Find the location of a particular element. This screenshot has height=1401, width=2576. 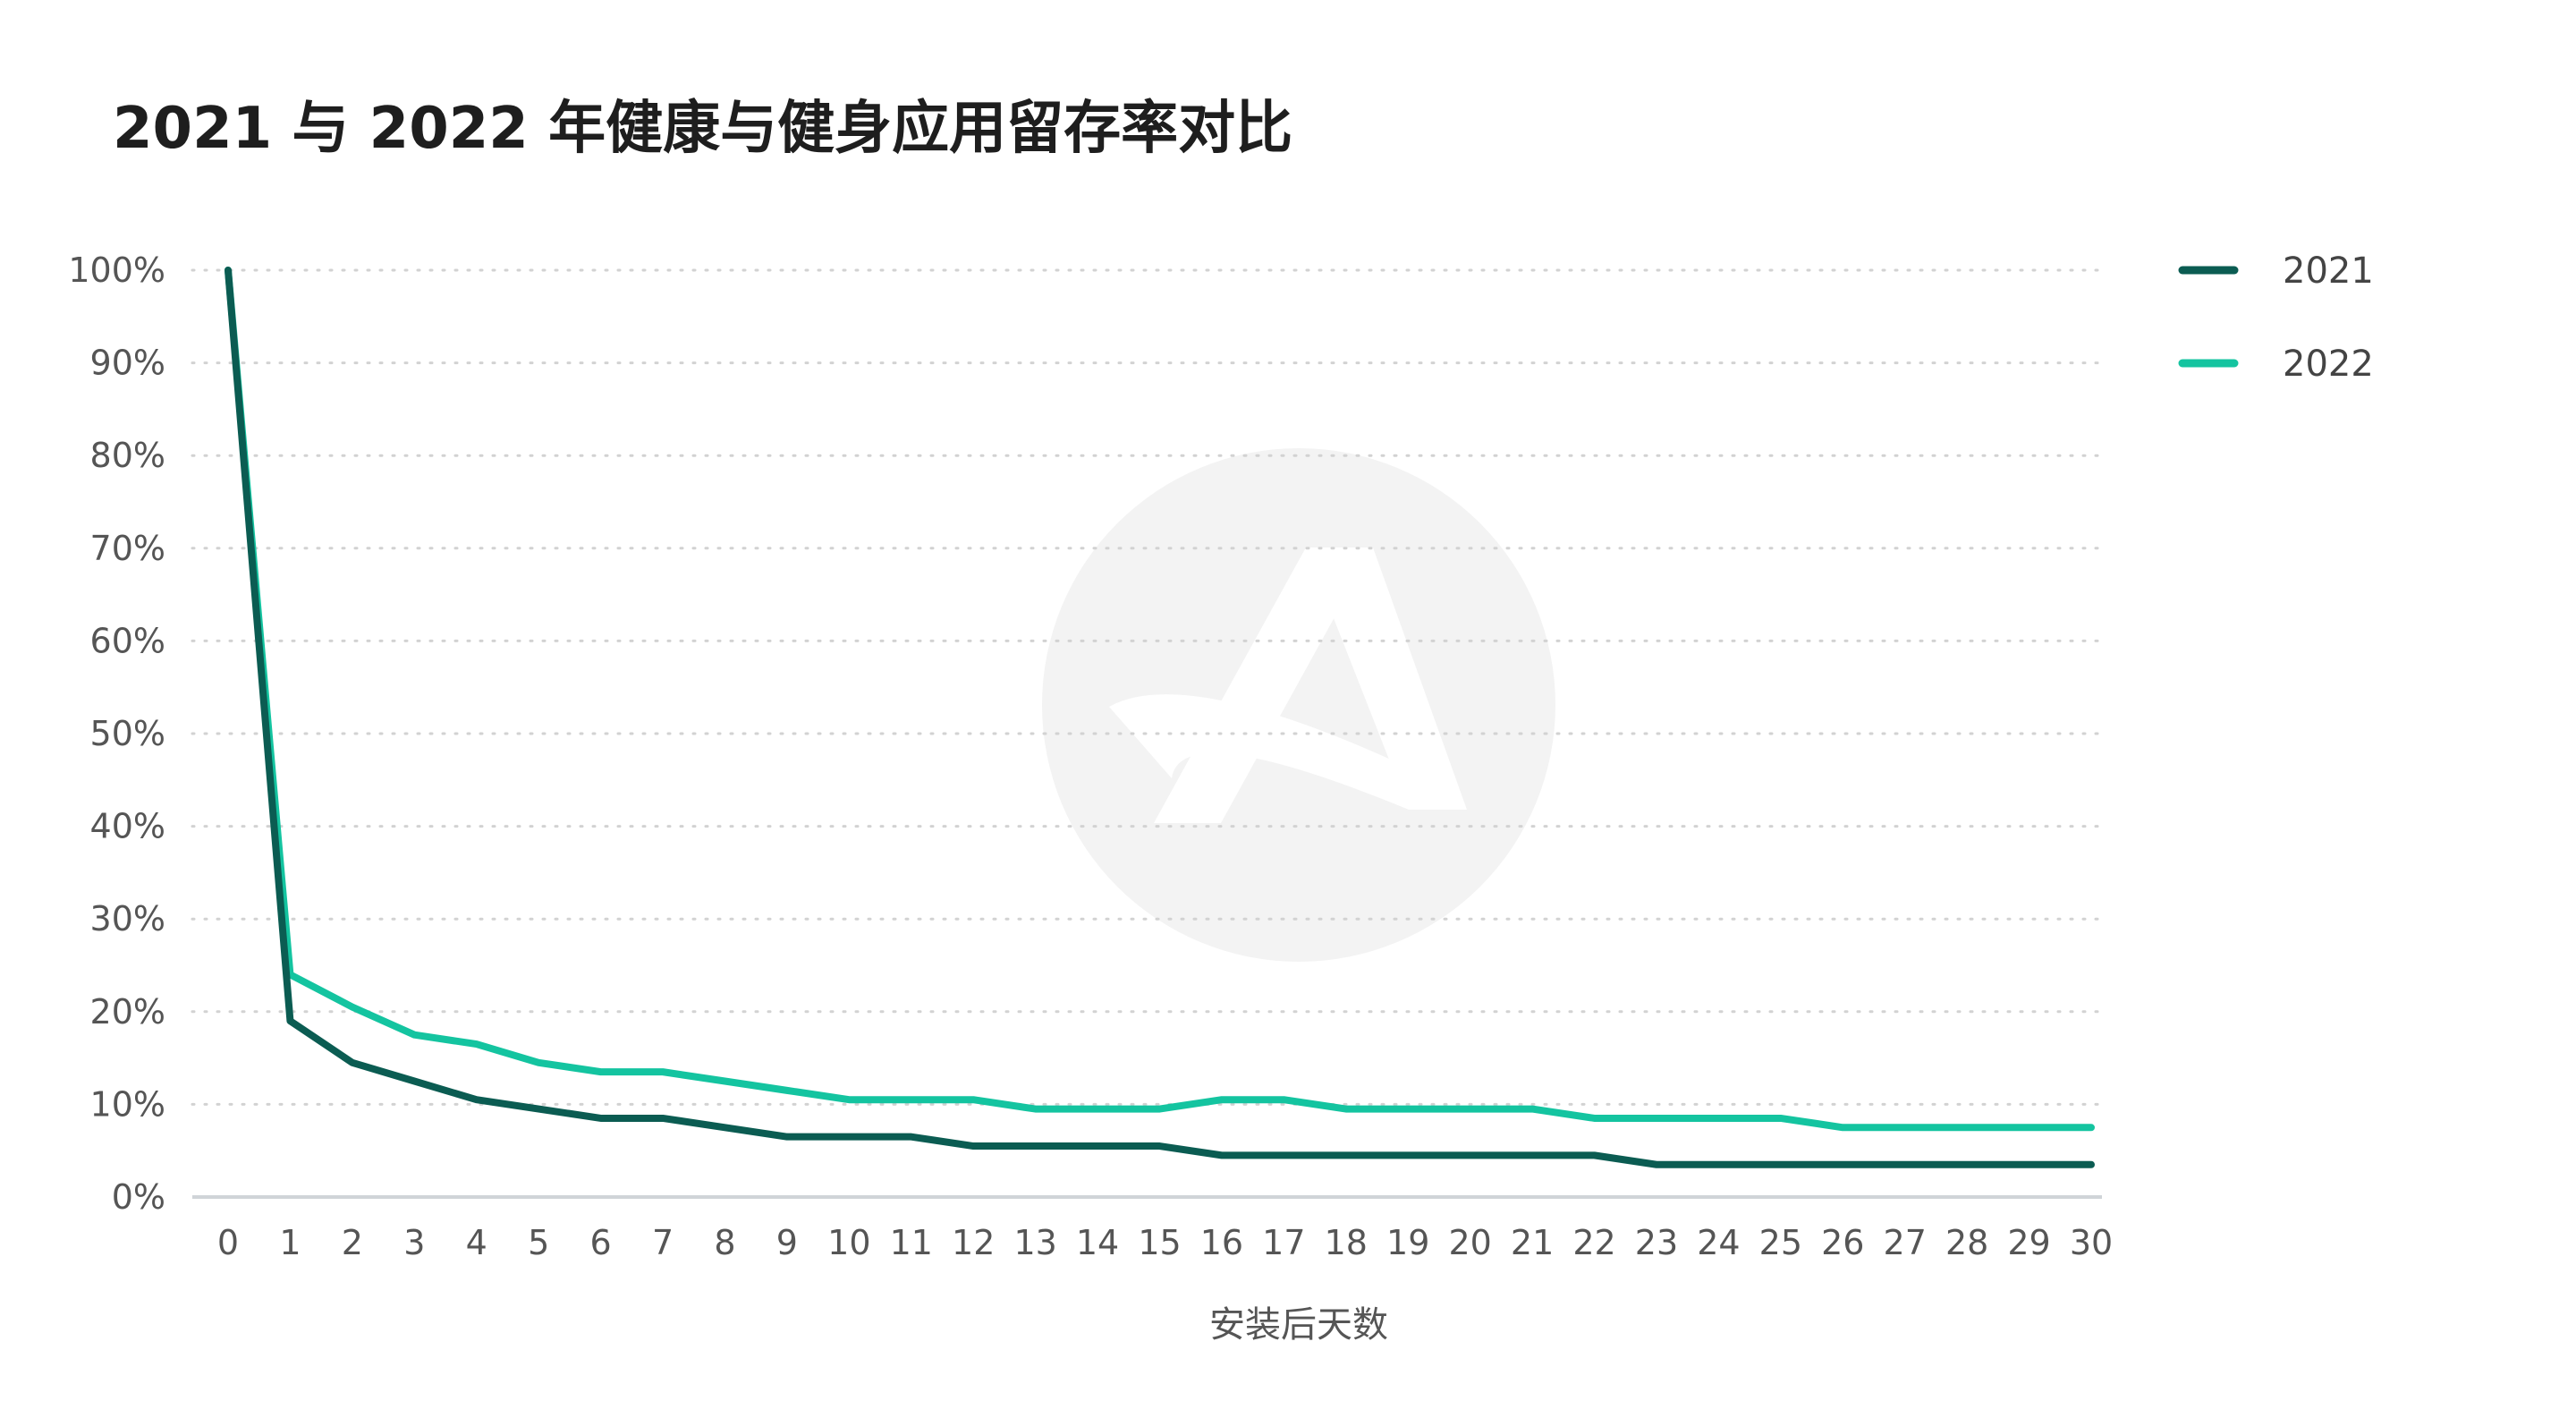

x-tick-label: 27 is located at coordinates (1905, 1242).